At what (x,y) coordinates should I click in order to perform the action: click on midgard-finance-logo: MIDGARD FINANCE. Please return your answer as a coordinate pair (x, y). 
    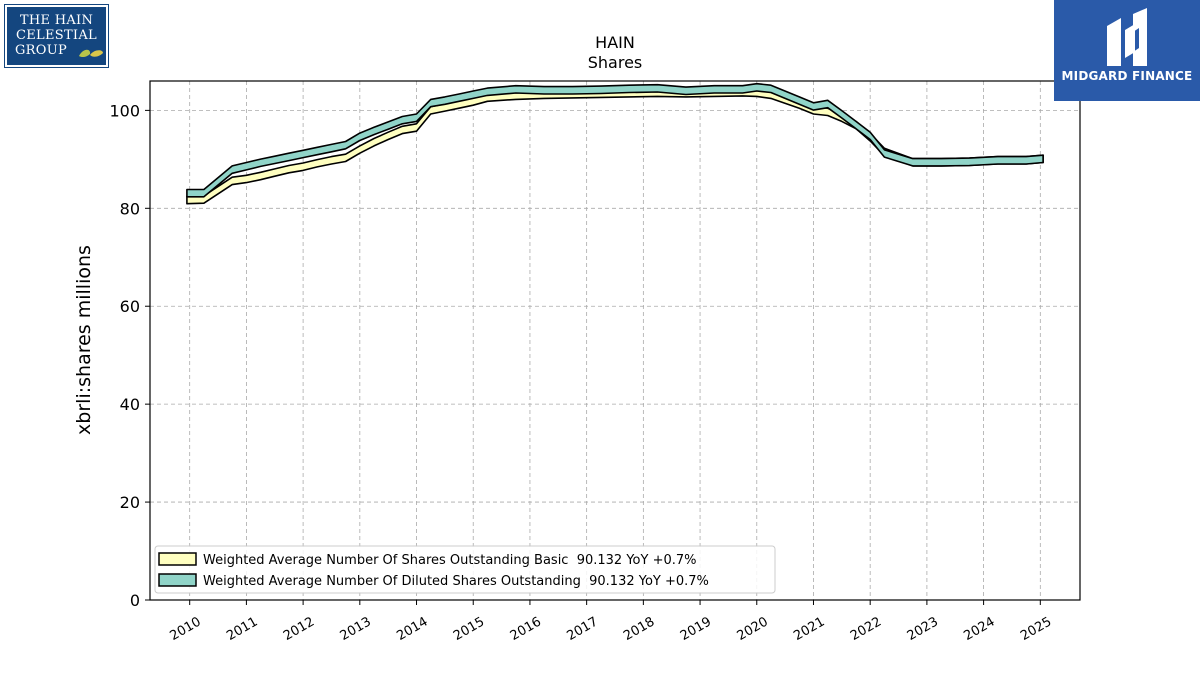
    Looking at the image, I should click on (1127, 50).